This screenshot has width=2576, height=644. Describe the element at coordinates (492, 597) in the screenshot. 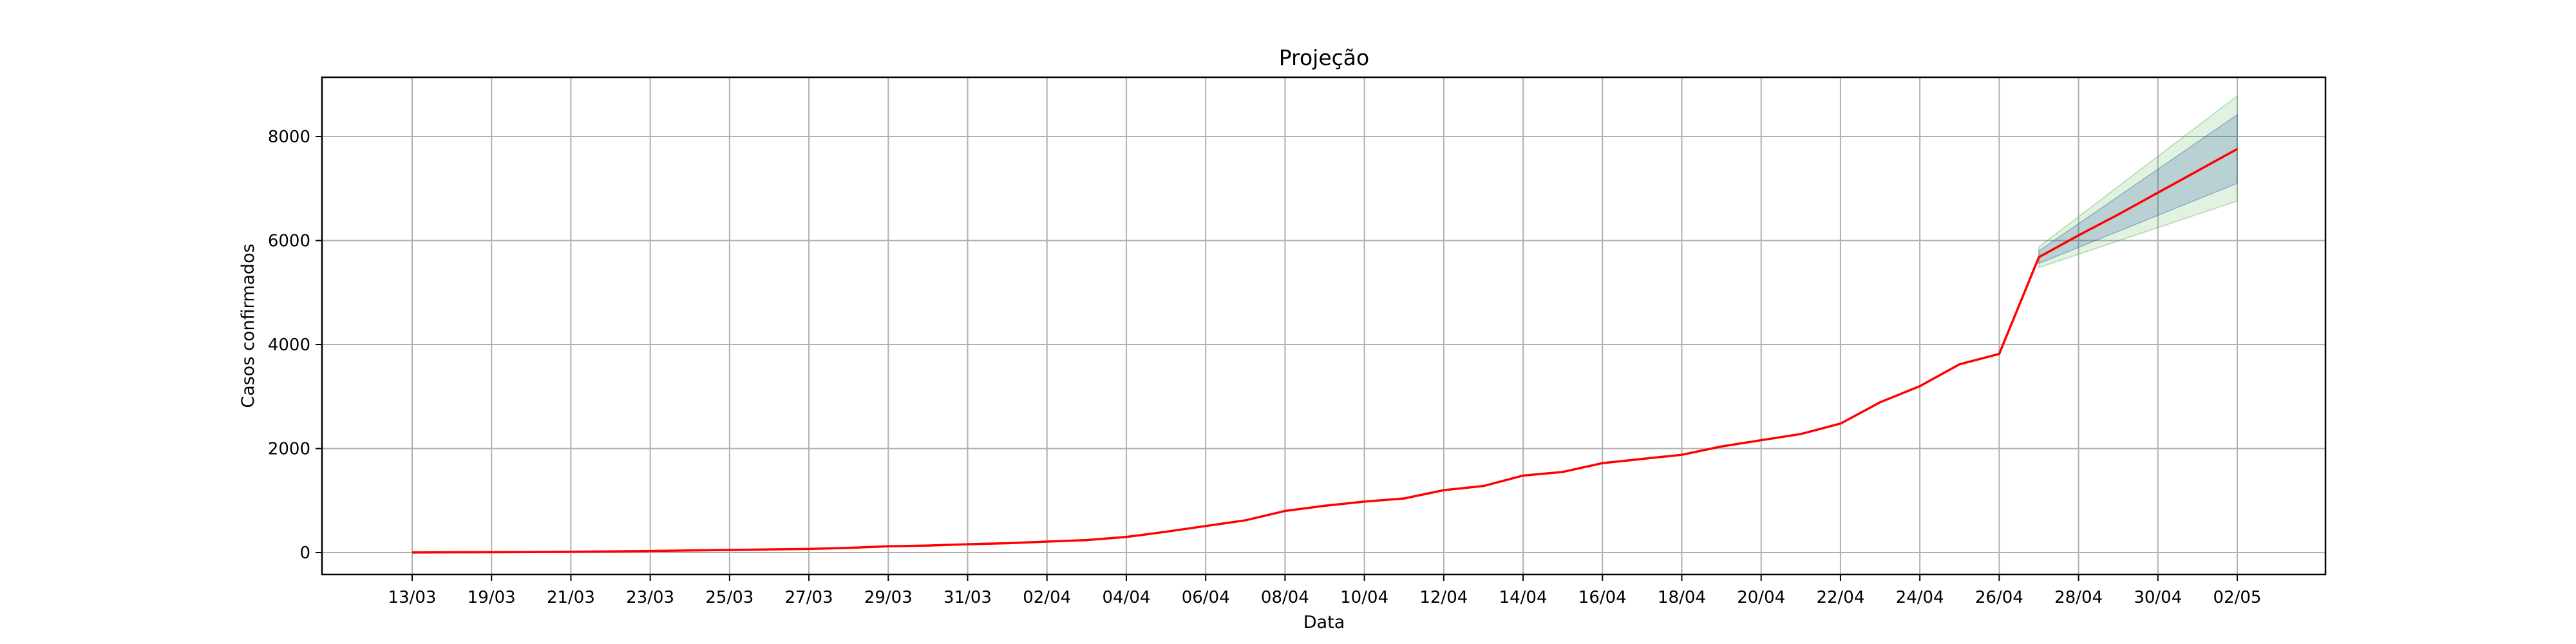

I see `x-tick-label: 19/03` at that location.